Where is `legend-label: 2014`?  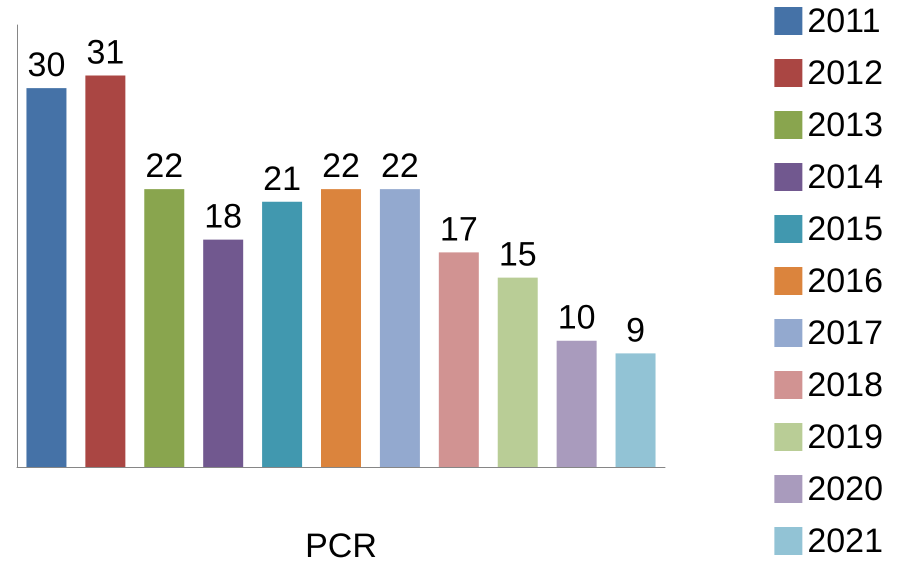 legend-label: 2014 is located at coordinates (845, 177).